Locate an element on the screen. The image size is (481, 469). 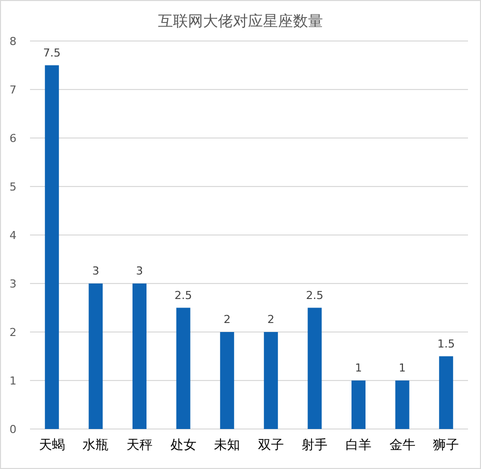
data-label: 7.5 is located at coordinates (52, 53).